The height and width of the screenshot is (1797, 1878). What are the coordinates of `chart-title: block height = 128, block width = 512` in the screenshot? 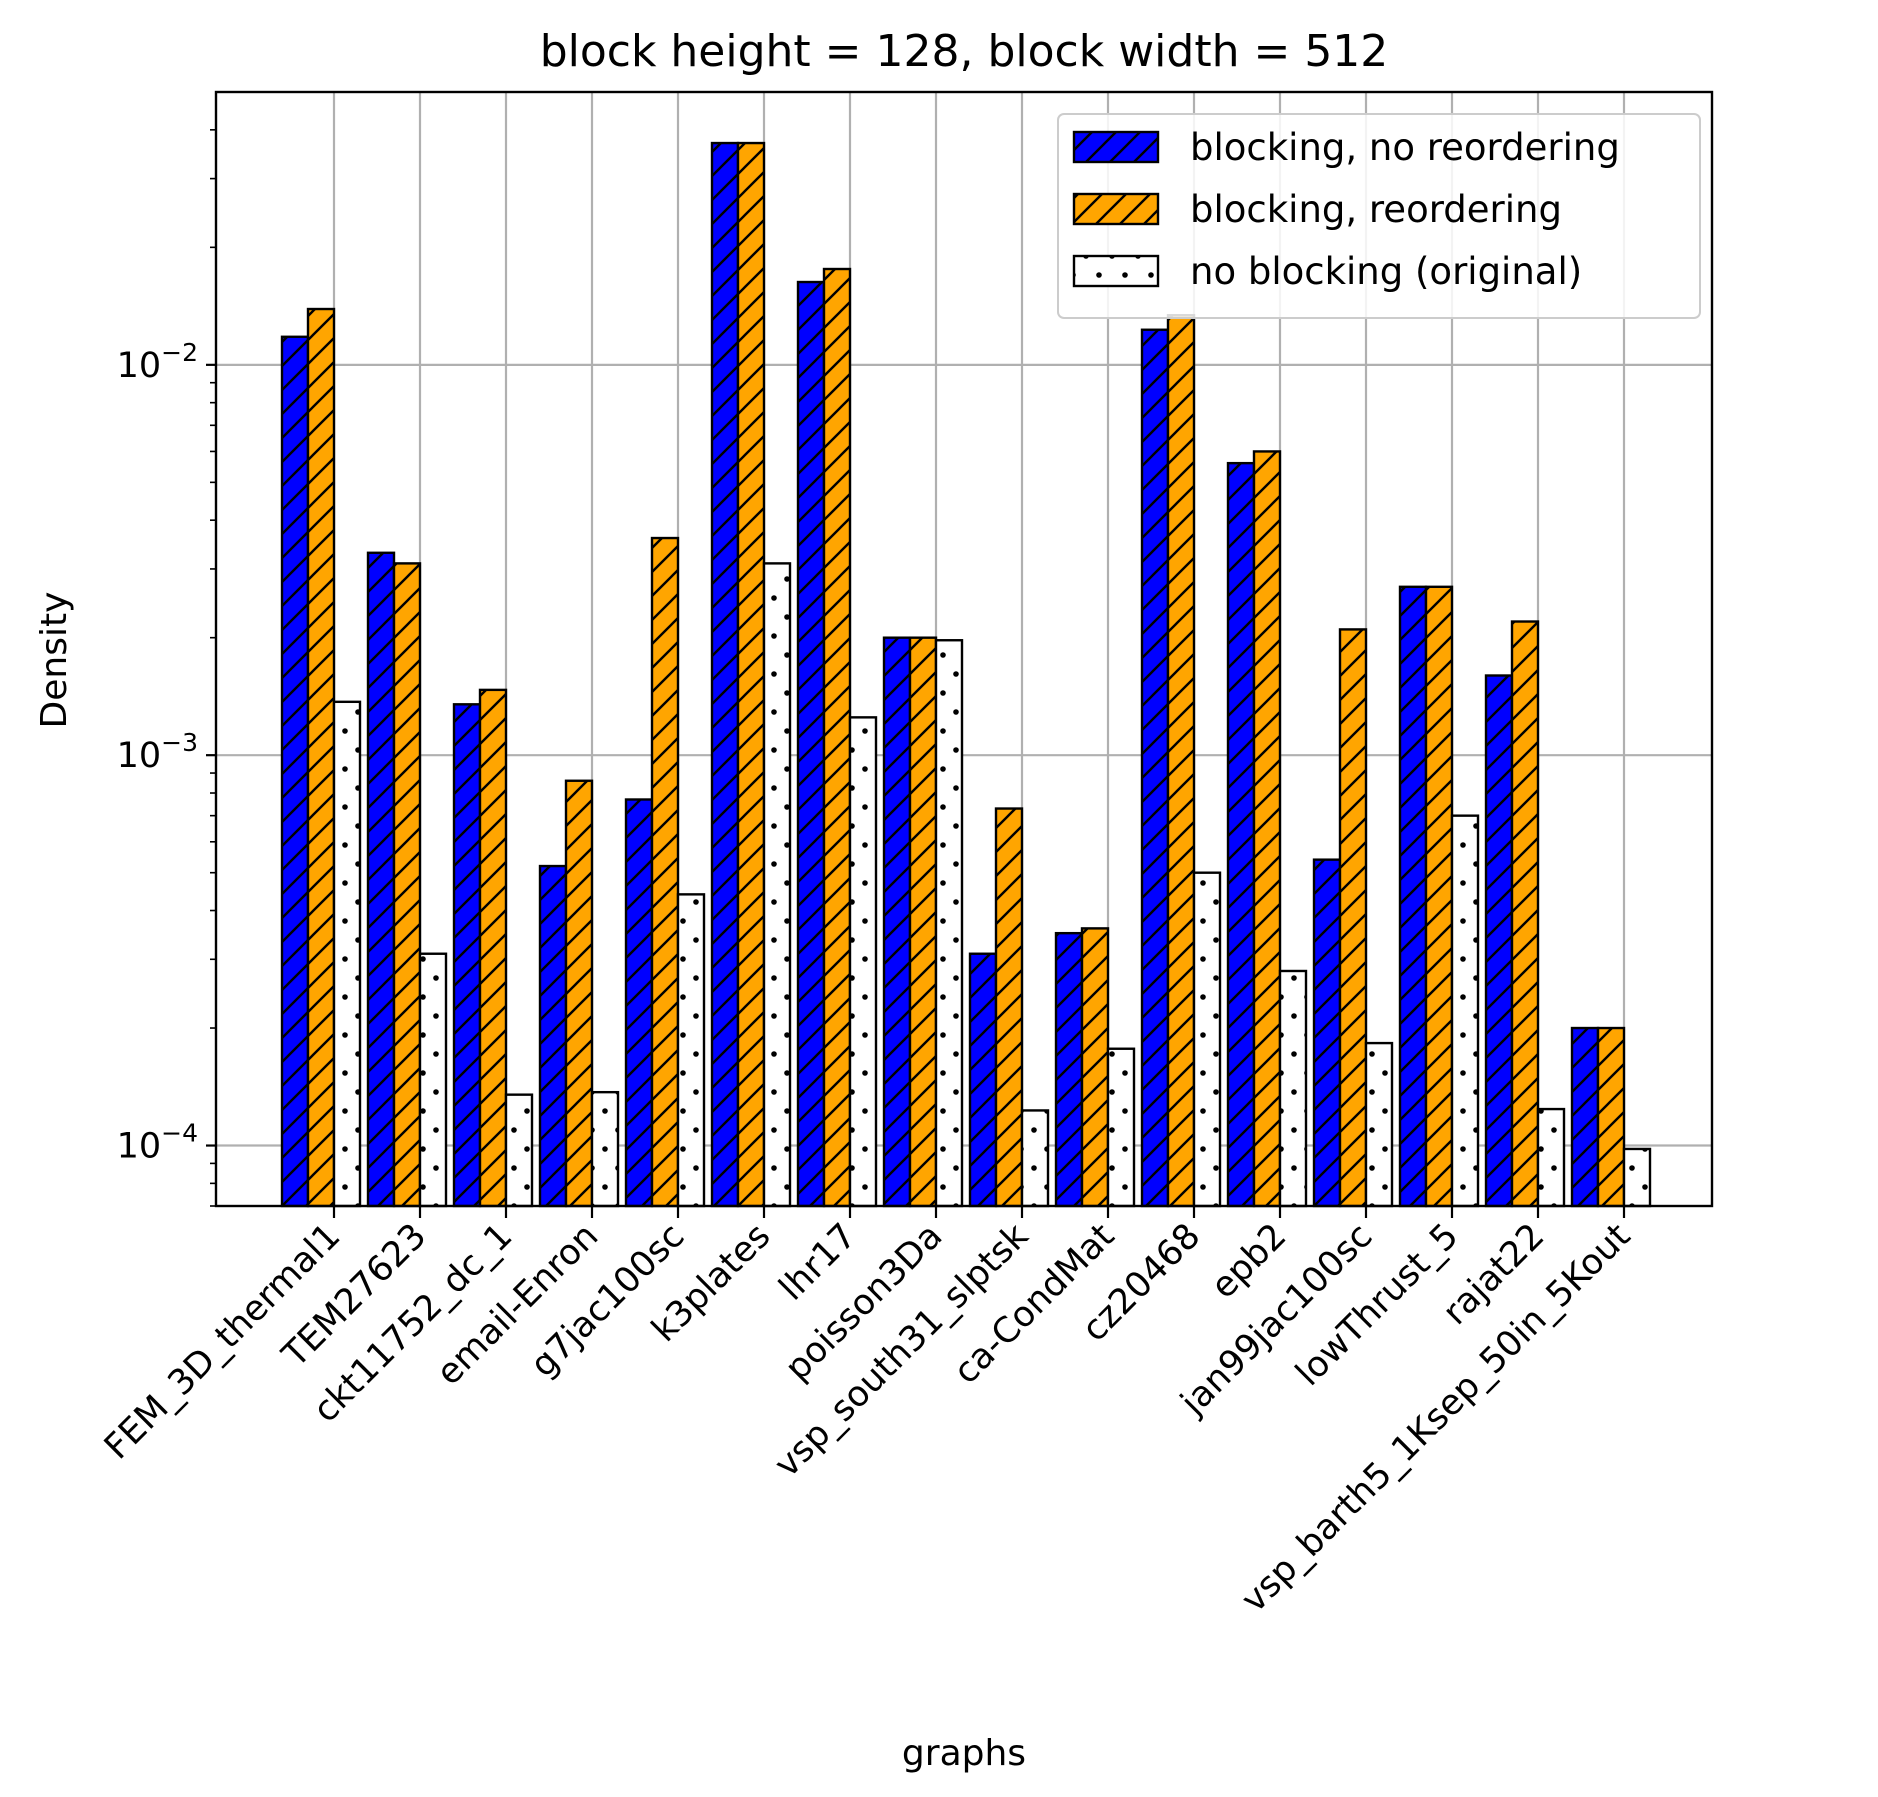 It's located at (964, 51).